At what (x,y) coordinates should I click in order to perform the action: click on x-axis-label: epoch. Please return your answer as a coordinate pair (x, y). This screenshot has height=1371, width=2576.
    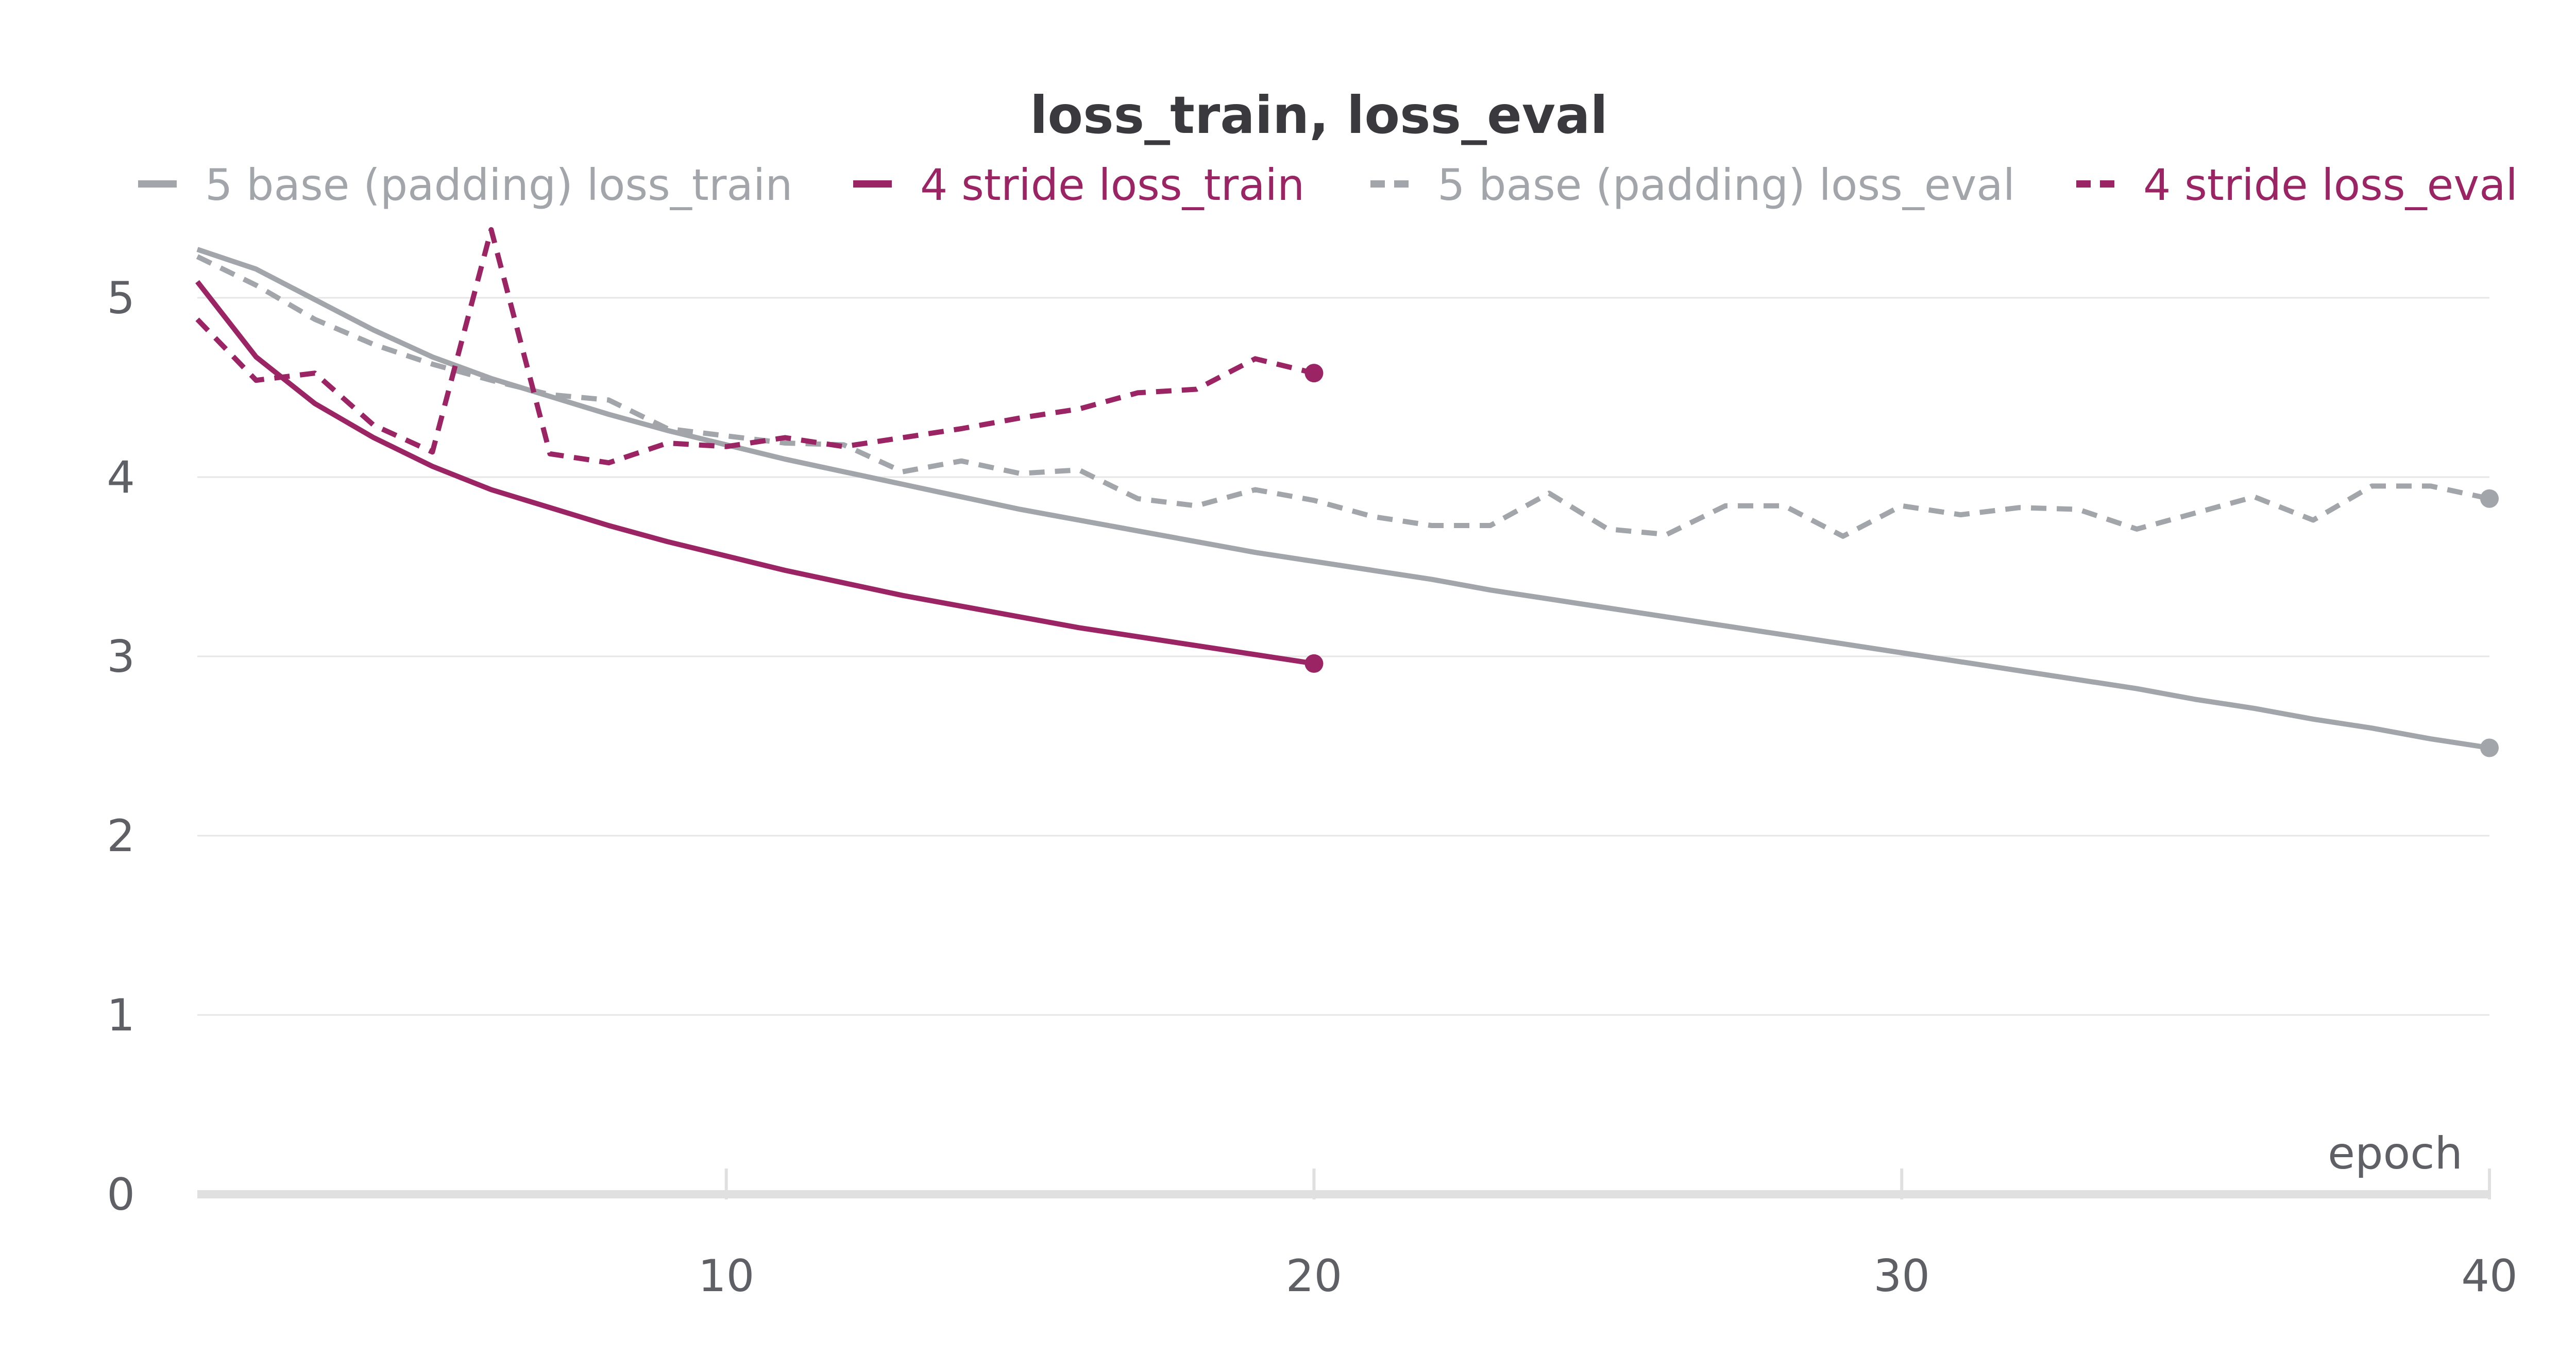
    Looking at the image, I should click on (2395, 1153).